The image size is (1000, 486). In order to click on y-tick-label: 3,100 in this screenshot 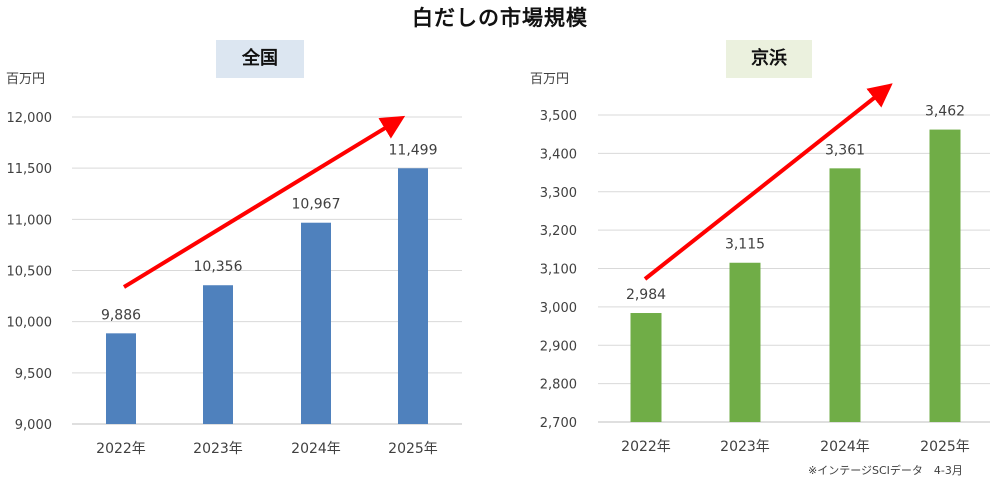, I will do `click(558, 270)`.